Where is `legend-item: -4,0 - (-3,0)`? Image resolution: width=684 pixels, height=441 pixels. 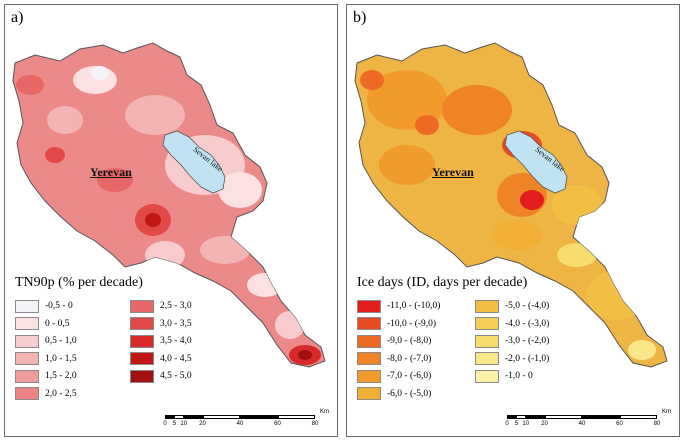
legend-item: -4,0 - (-3,0) is located at coordinates (512, 324).